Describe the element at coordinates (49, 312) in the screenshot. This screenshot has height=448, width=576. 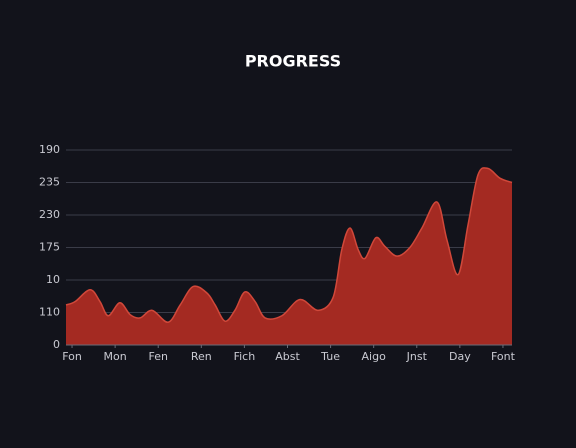
I see `y-tick-label: 110` at that location.